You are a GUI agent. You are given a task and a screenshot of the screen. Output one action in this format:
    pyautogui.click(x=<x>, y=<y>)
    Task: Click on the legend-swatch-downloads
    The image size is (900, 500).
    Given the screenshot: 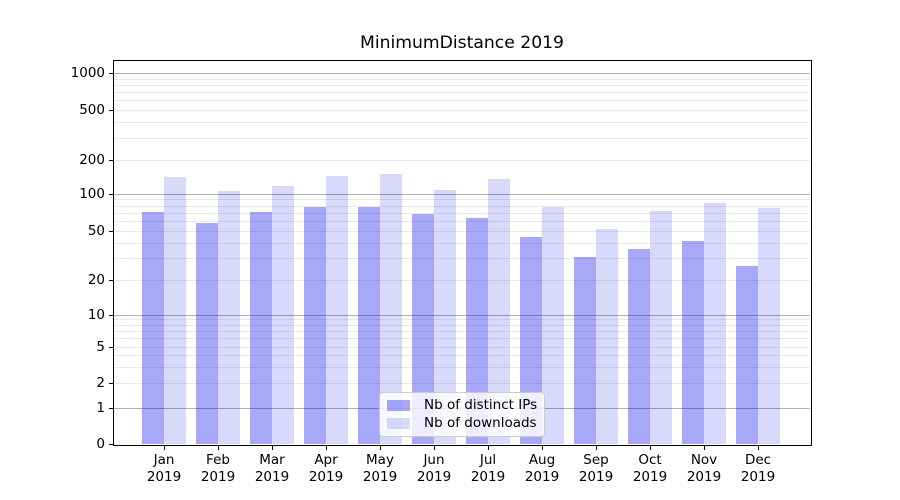 What is the action you would take?
    pyautogui.click(x=398, y=423)
    